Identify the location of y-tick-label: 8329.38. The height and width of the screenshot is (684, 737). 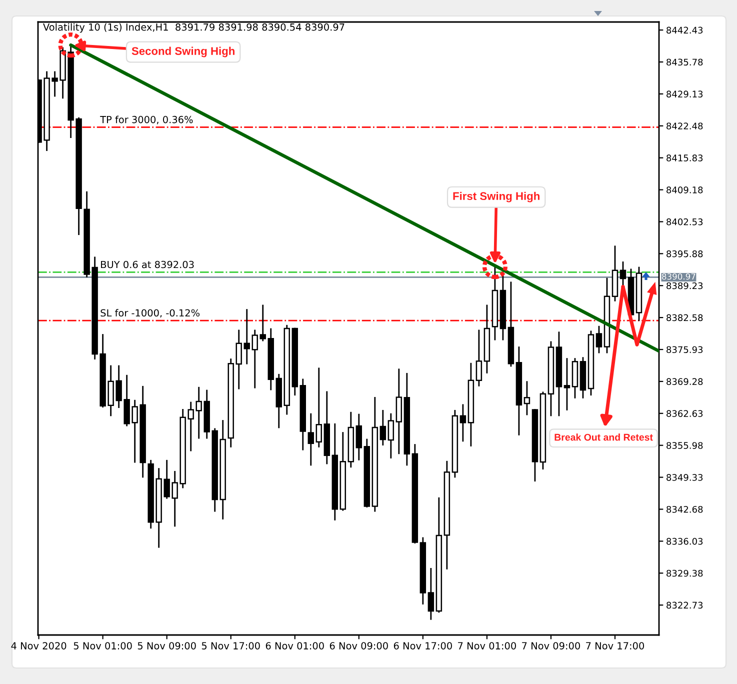
(684, 573).